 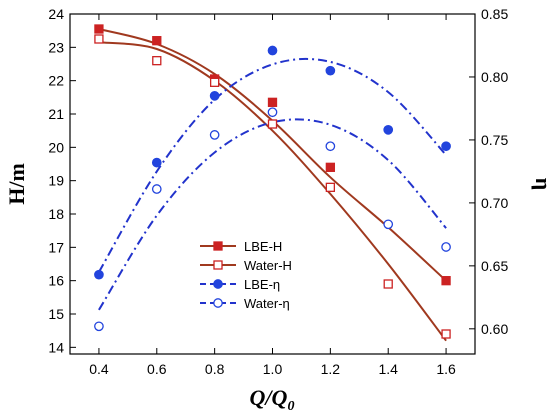 What do you see at coordinates (494, 203) in the screenshot?
I see `y-right-tick-label: 0.70` at bounding box center [494, 203].